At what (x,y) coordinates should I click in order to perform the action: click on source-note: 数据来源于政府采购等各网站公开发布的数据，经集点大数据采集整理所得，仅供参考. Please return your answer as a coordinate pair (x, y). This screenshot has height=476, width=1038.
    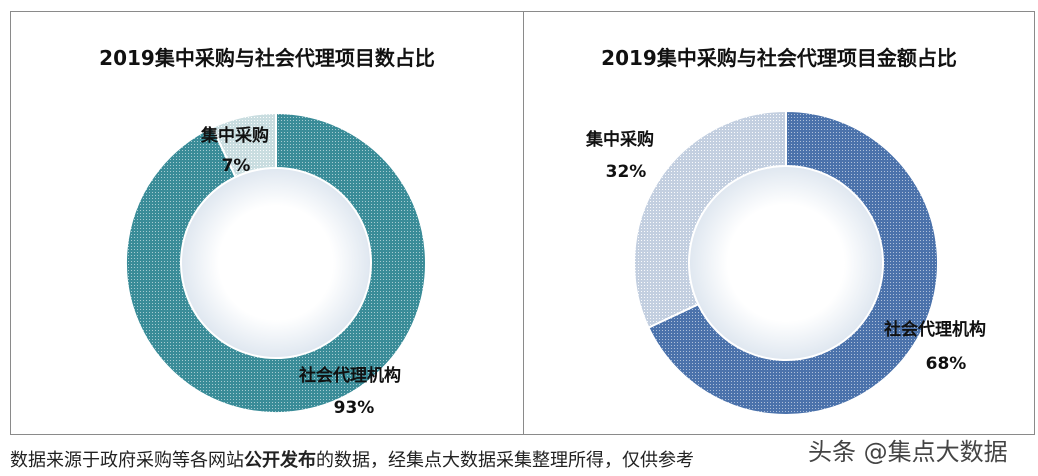
    Looking at the image, I should click on (352, 459).